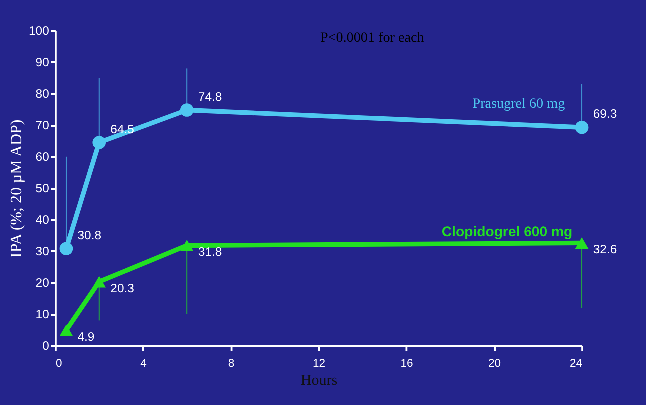 This screenshot has height=415, width=646. What do you see at coordinates (43, 251) in the screenshot?
I see `y-tick-label: 30` at bounding box center [43, 251].